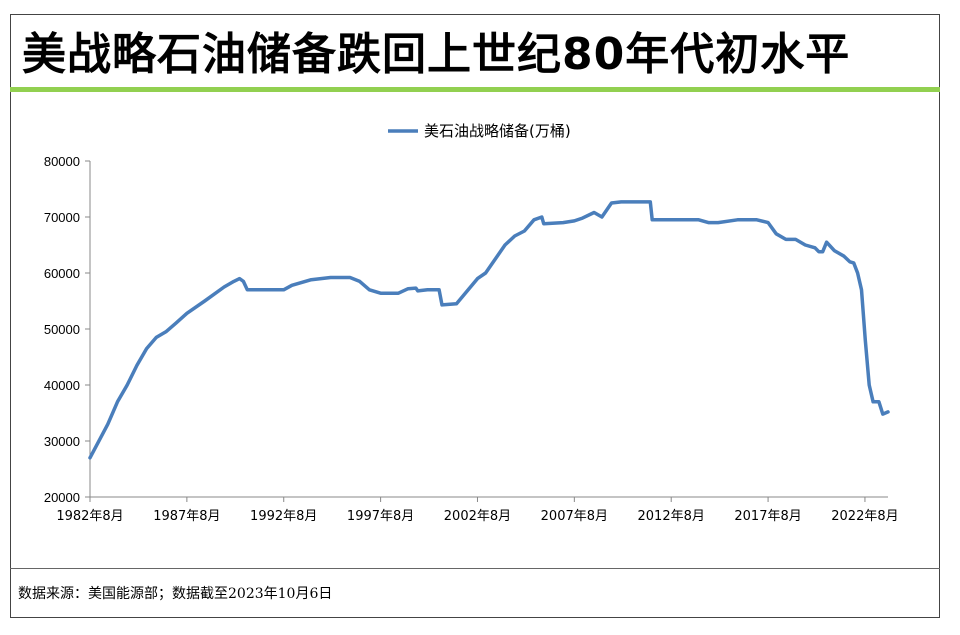 This screenshot has width=960, height=635. What do you see at coordinates (62, 329) in the screenshot?
I see `y-tick-label: 50000` at bounding box center [62, 329].